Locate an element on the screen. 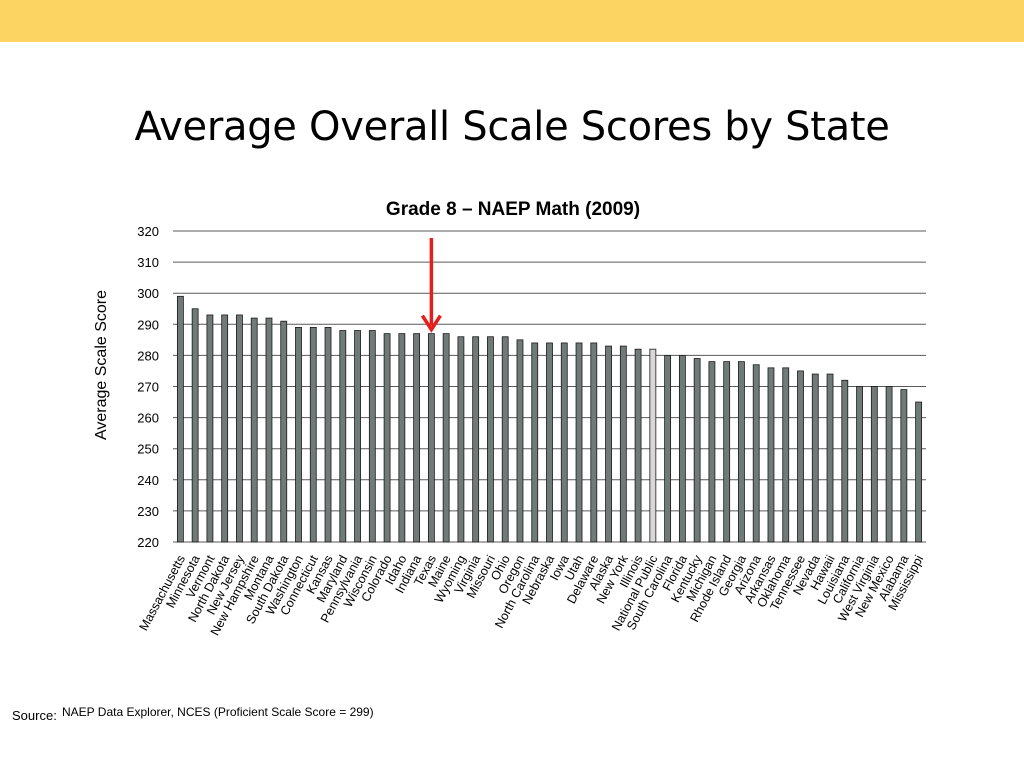 This screenshot has height=768, width=1024. y-tick-label: 310 is located at coordinates (148, 262).